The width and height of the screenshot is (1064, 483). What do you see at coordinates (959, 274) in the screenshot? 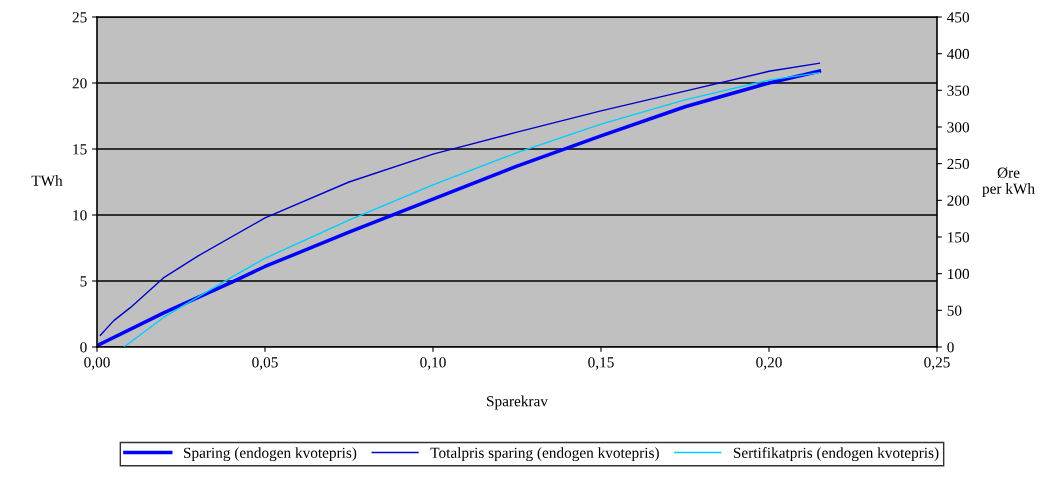
I see `y2-tick-label: 100` at bounding box center [959, 274].